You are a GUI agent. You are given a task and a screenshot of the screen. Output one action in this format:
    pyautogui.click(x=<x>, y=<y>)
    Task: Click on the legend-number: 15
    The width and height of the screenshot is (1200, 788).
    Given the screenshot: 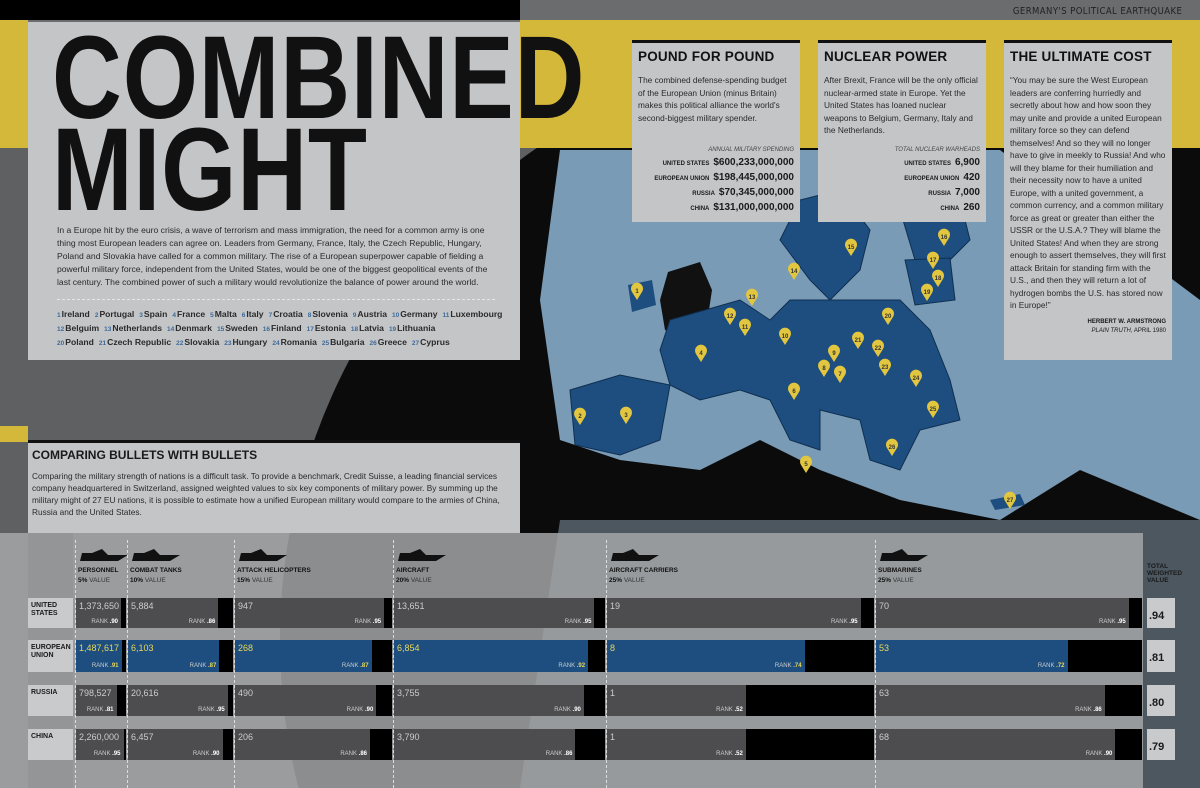 What is the action you would take?
    pyautogui.click(x=221, y=329)
    